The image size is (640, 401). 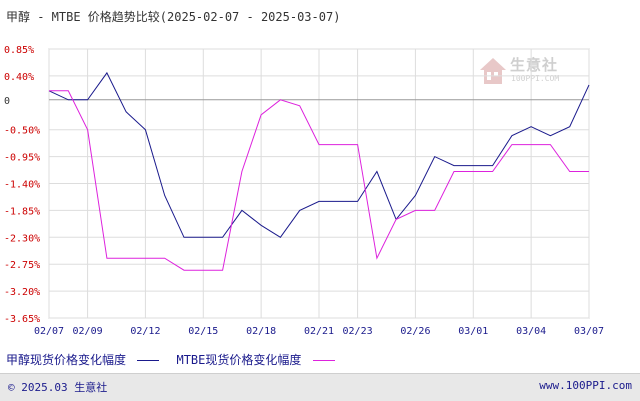 I want to click on y-tick-label: -0.95%, so click(x=22, y=158).